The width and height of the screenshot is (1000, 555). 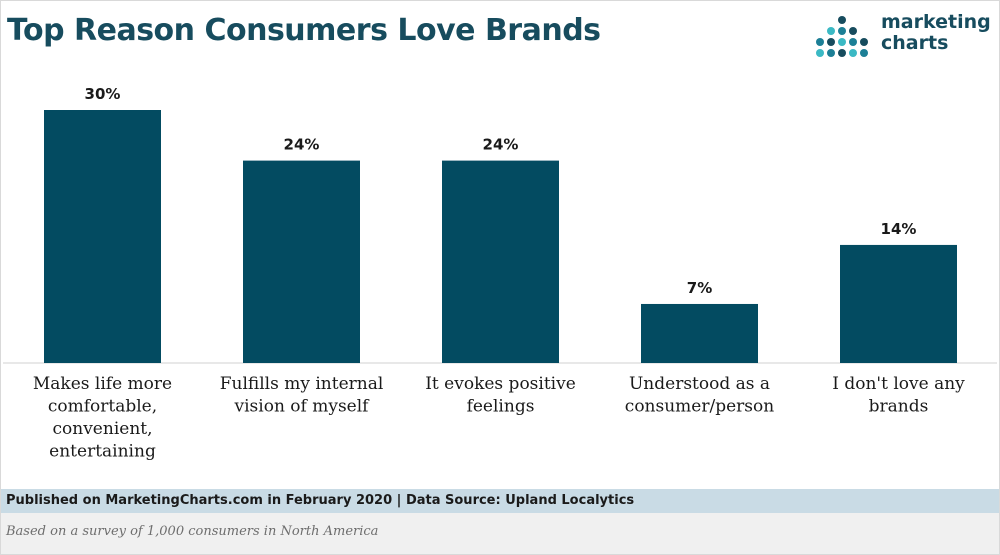 What do you see at coordinates (699, 288) in the screenshot?
I see `data-label: 7%` at bounding box center [699, 288].